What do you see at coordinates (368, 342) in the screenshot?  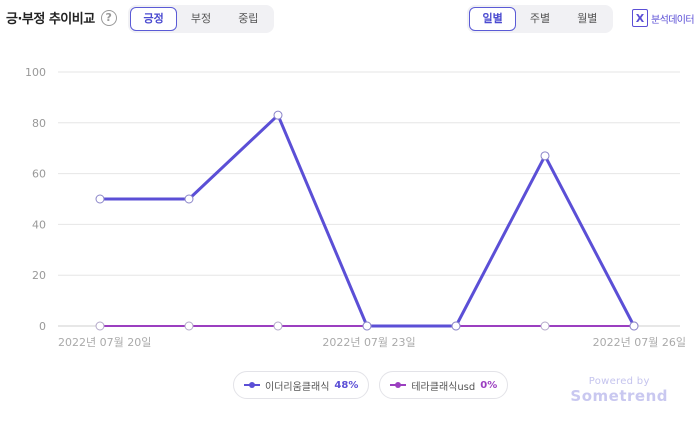 I see `x-tick-label: 2022년 07월 23일` at bounding box center [368, 342].